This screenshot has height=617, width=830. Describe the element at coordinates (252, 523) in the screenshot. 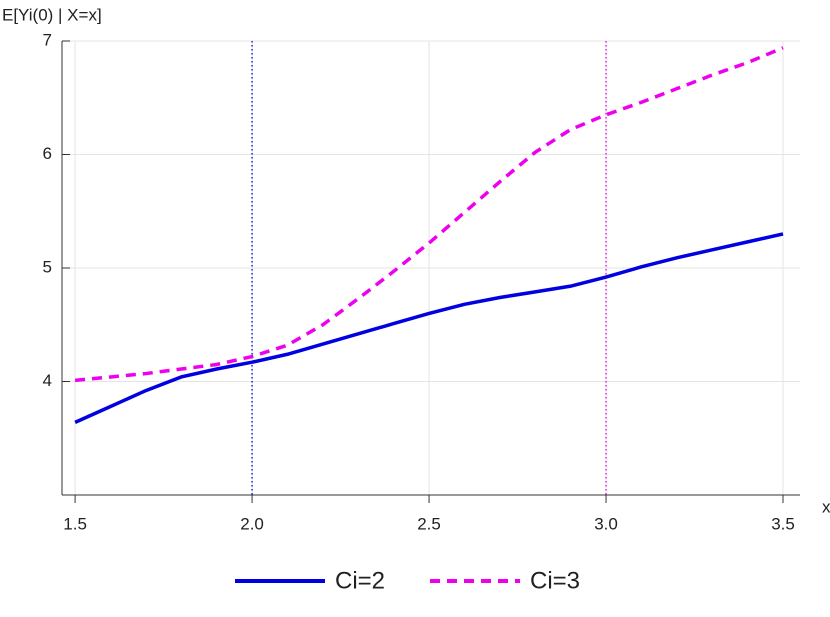

I see `x-tick-label: 2.0` at that location.